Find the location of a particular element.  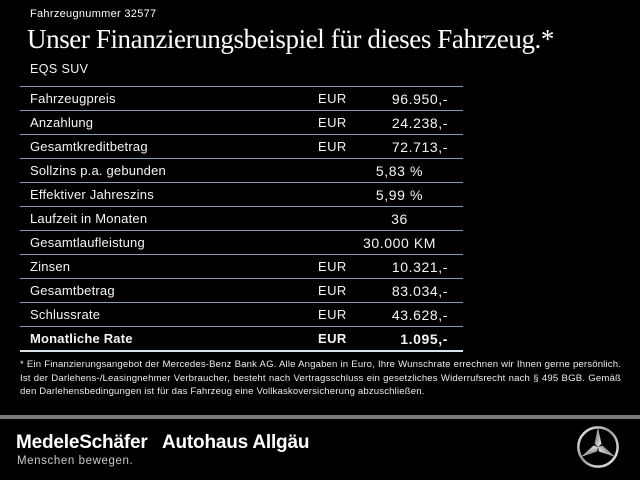

table-row: Effektiver Jahreszins 5,99 % is located at coordinates (241, 195).